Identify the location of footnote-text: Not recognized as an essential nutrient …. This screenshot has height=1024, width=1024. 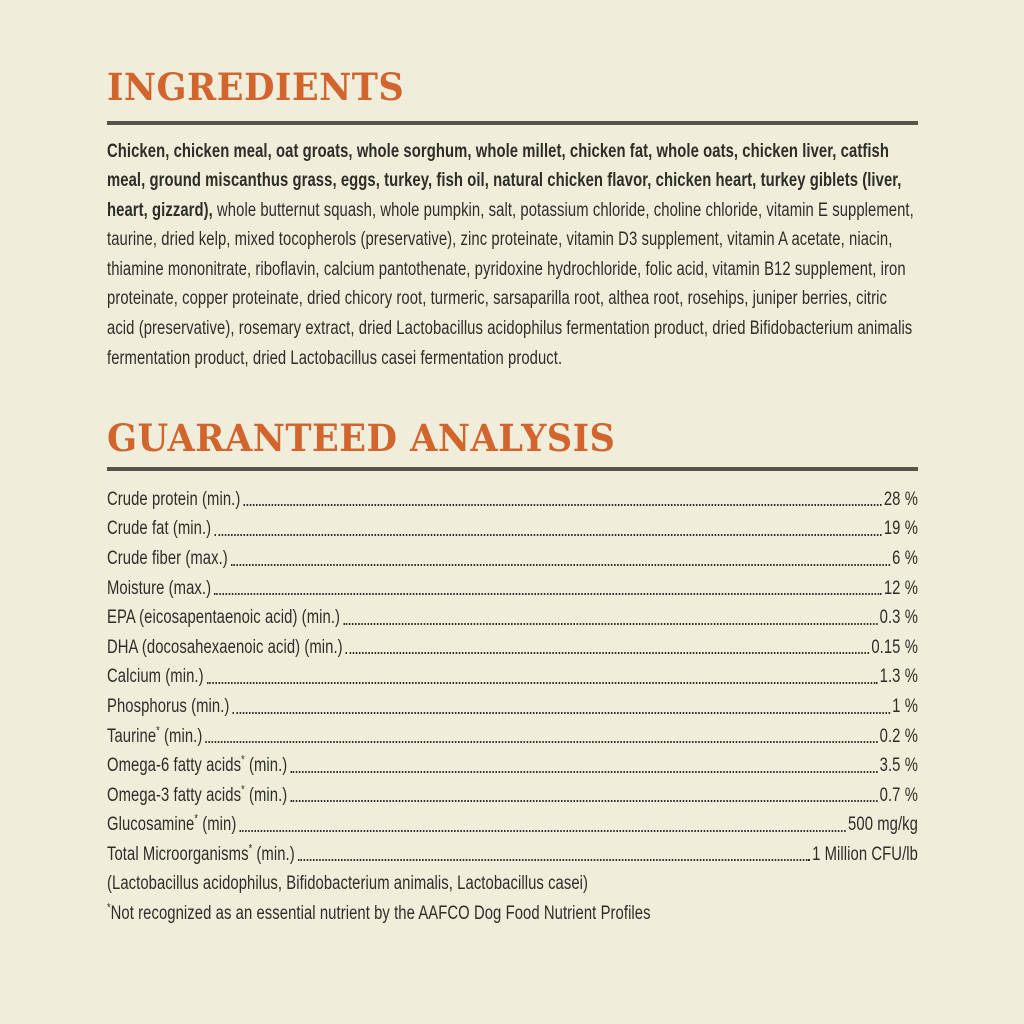
(380, 914).